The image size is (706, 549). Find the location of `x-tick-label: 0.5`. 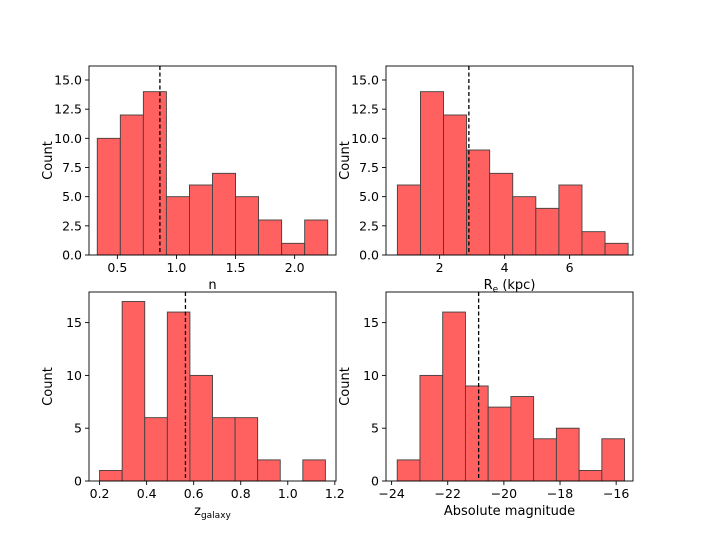

x-tick-label: 0.5 is located at coordinates (117, 267).